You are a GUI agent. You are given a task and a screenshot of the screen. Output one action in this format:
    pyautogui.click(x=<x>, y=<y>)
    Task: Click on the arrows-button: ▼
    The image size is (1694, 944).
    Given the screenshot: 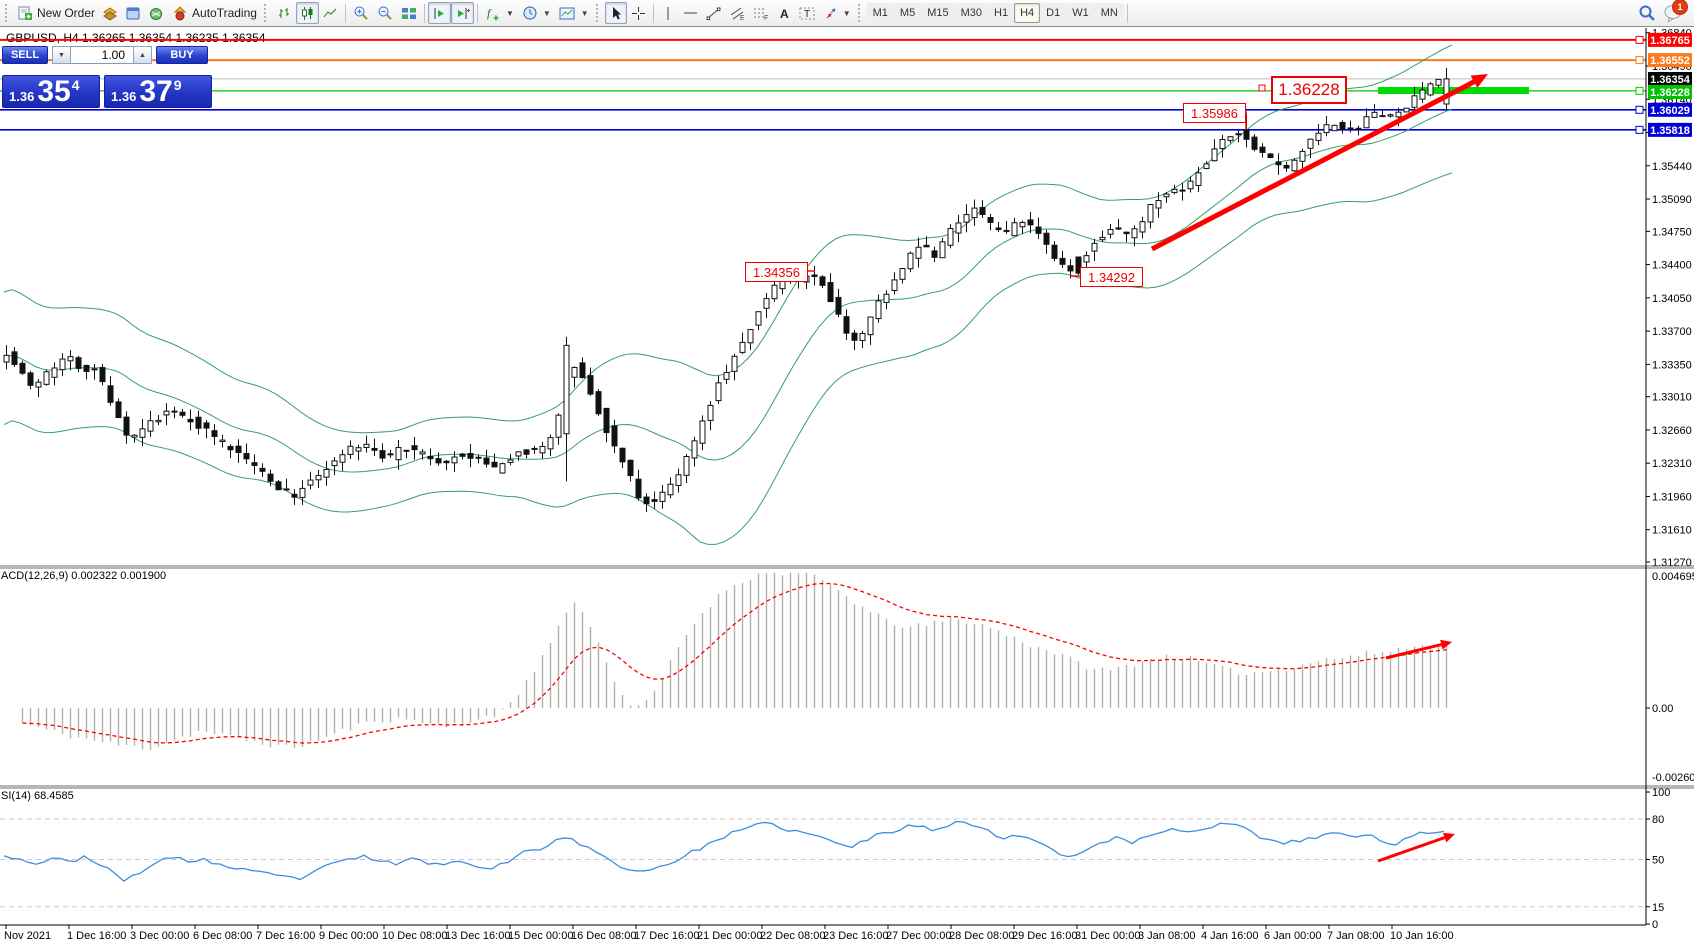 What is the action you would take?
    pyautogui.click(x=837, y=13)
    